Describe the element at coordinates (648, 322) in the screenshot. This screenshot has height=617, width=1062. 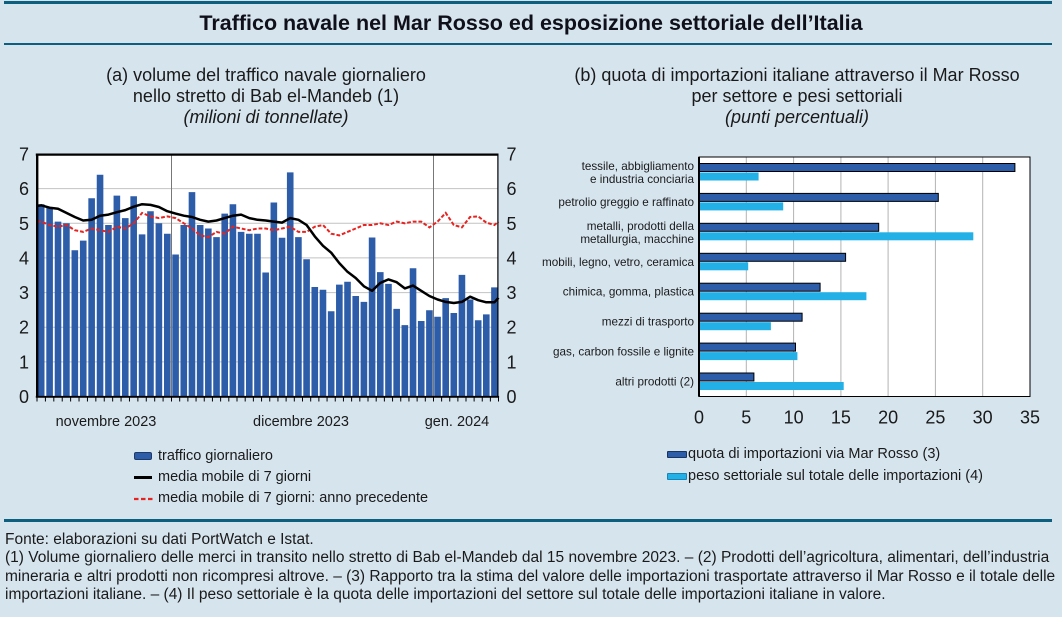
I see `svg-text: mezzi di trasporto` at that location.